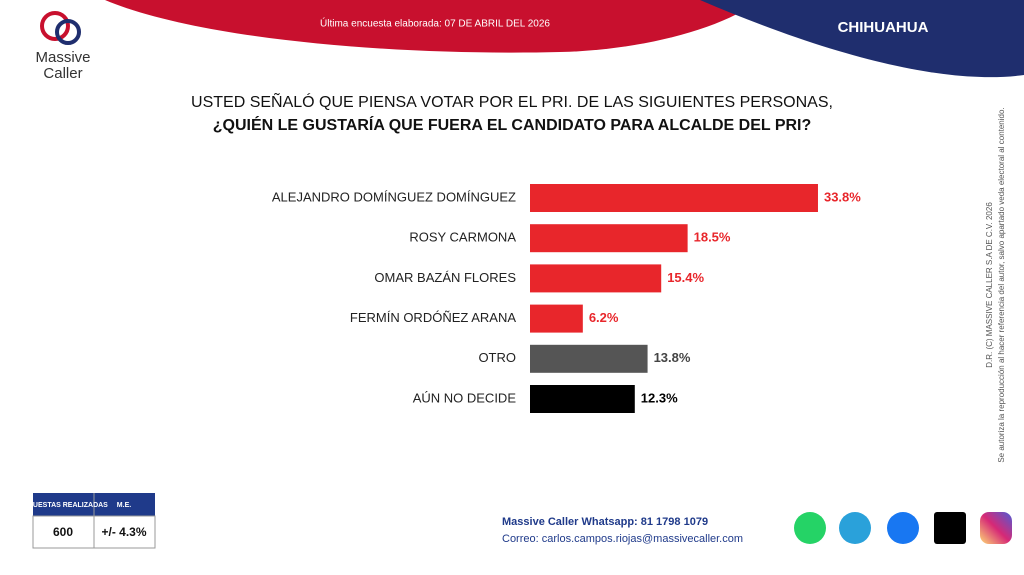 This screenshot has width=1024, height=575. I want to click on category-label: OTRO, so click(497, 357).